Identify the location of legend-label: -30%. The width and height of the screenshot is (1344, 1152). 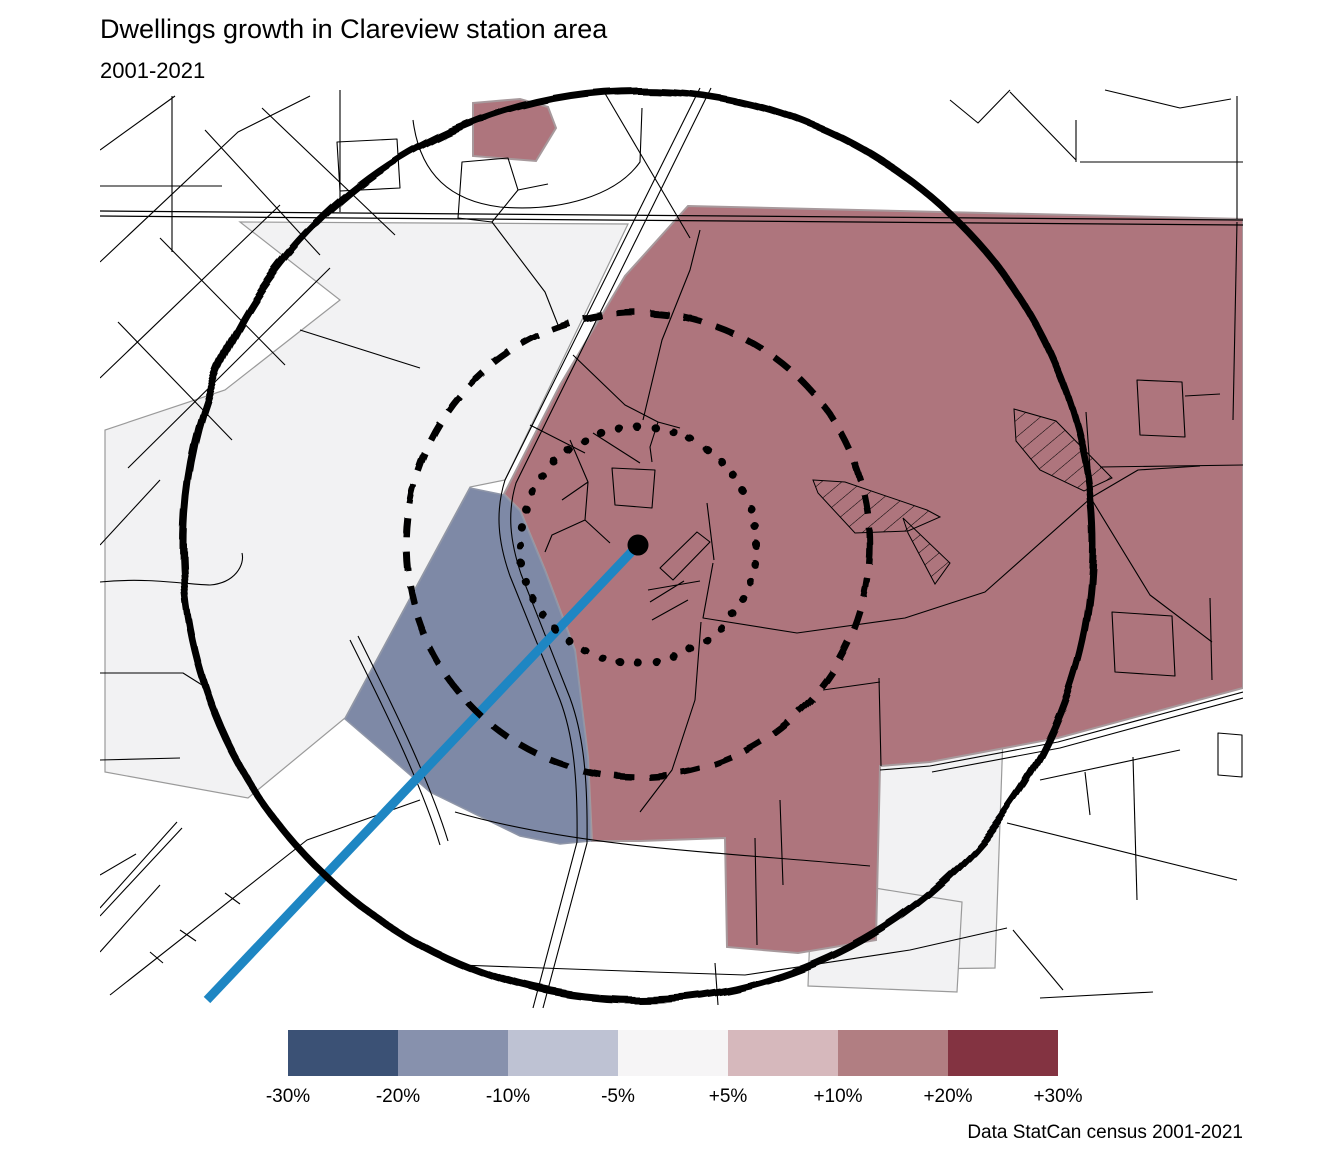
(288, 1096).